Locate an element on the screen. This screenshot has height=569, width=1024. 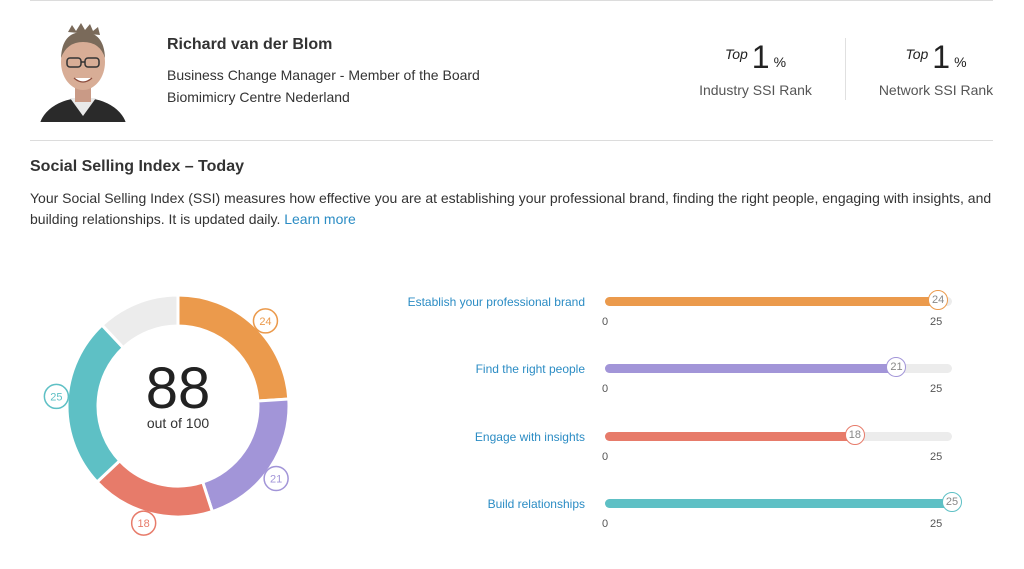
profile-organization: Biomimicry Centre Nederland is located at coordinates (258, 97).